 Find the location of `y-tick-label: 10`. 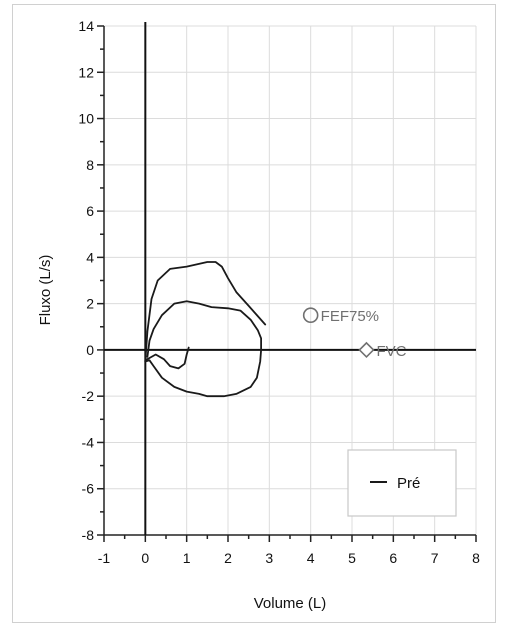

y-tick-label: 10 is located at coordinates (86, 119).